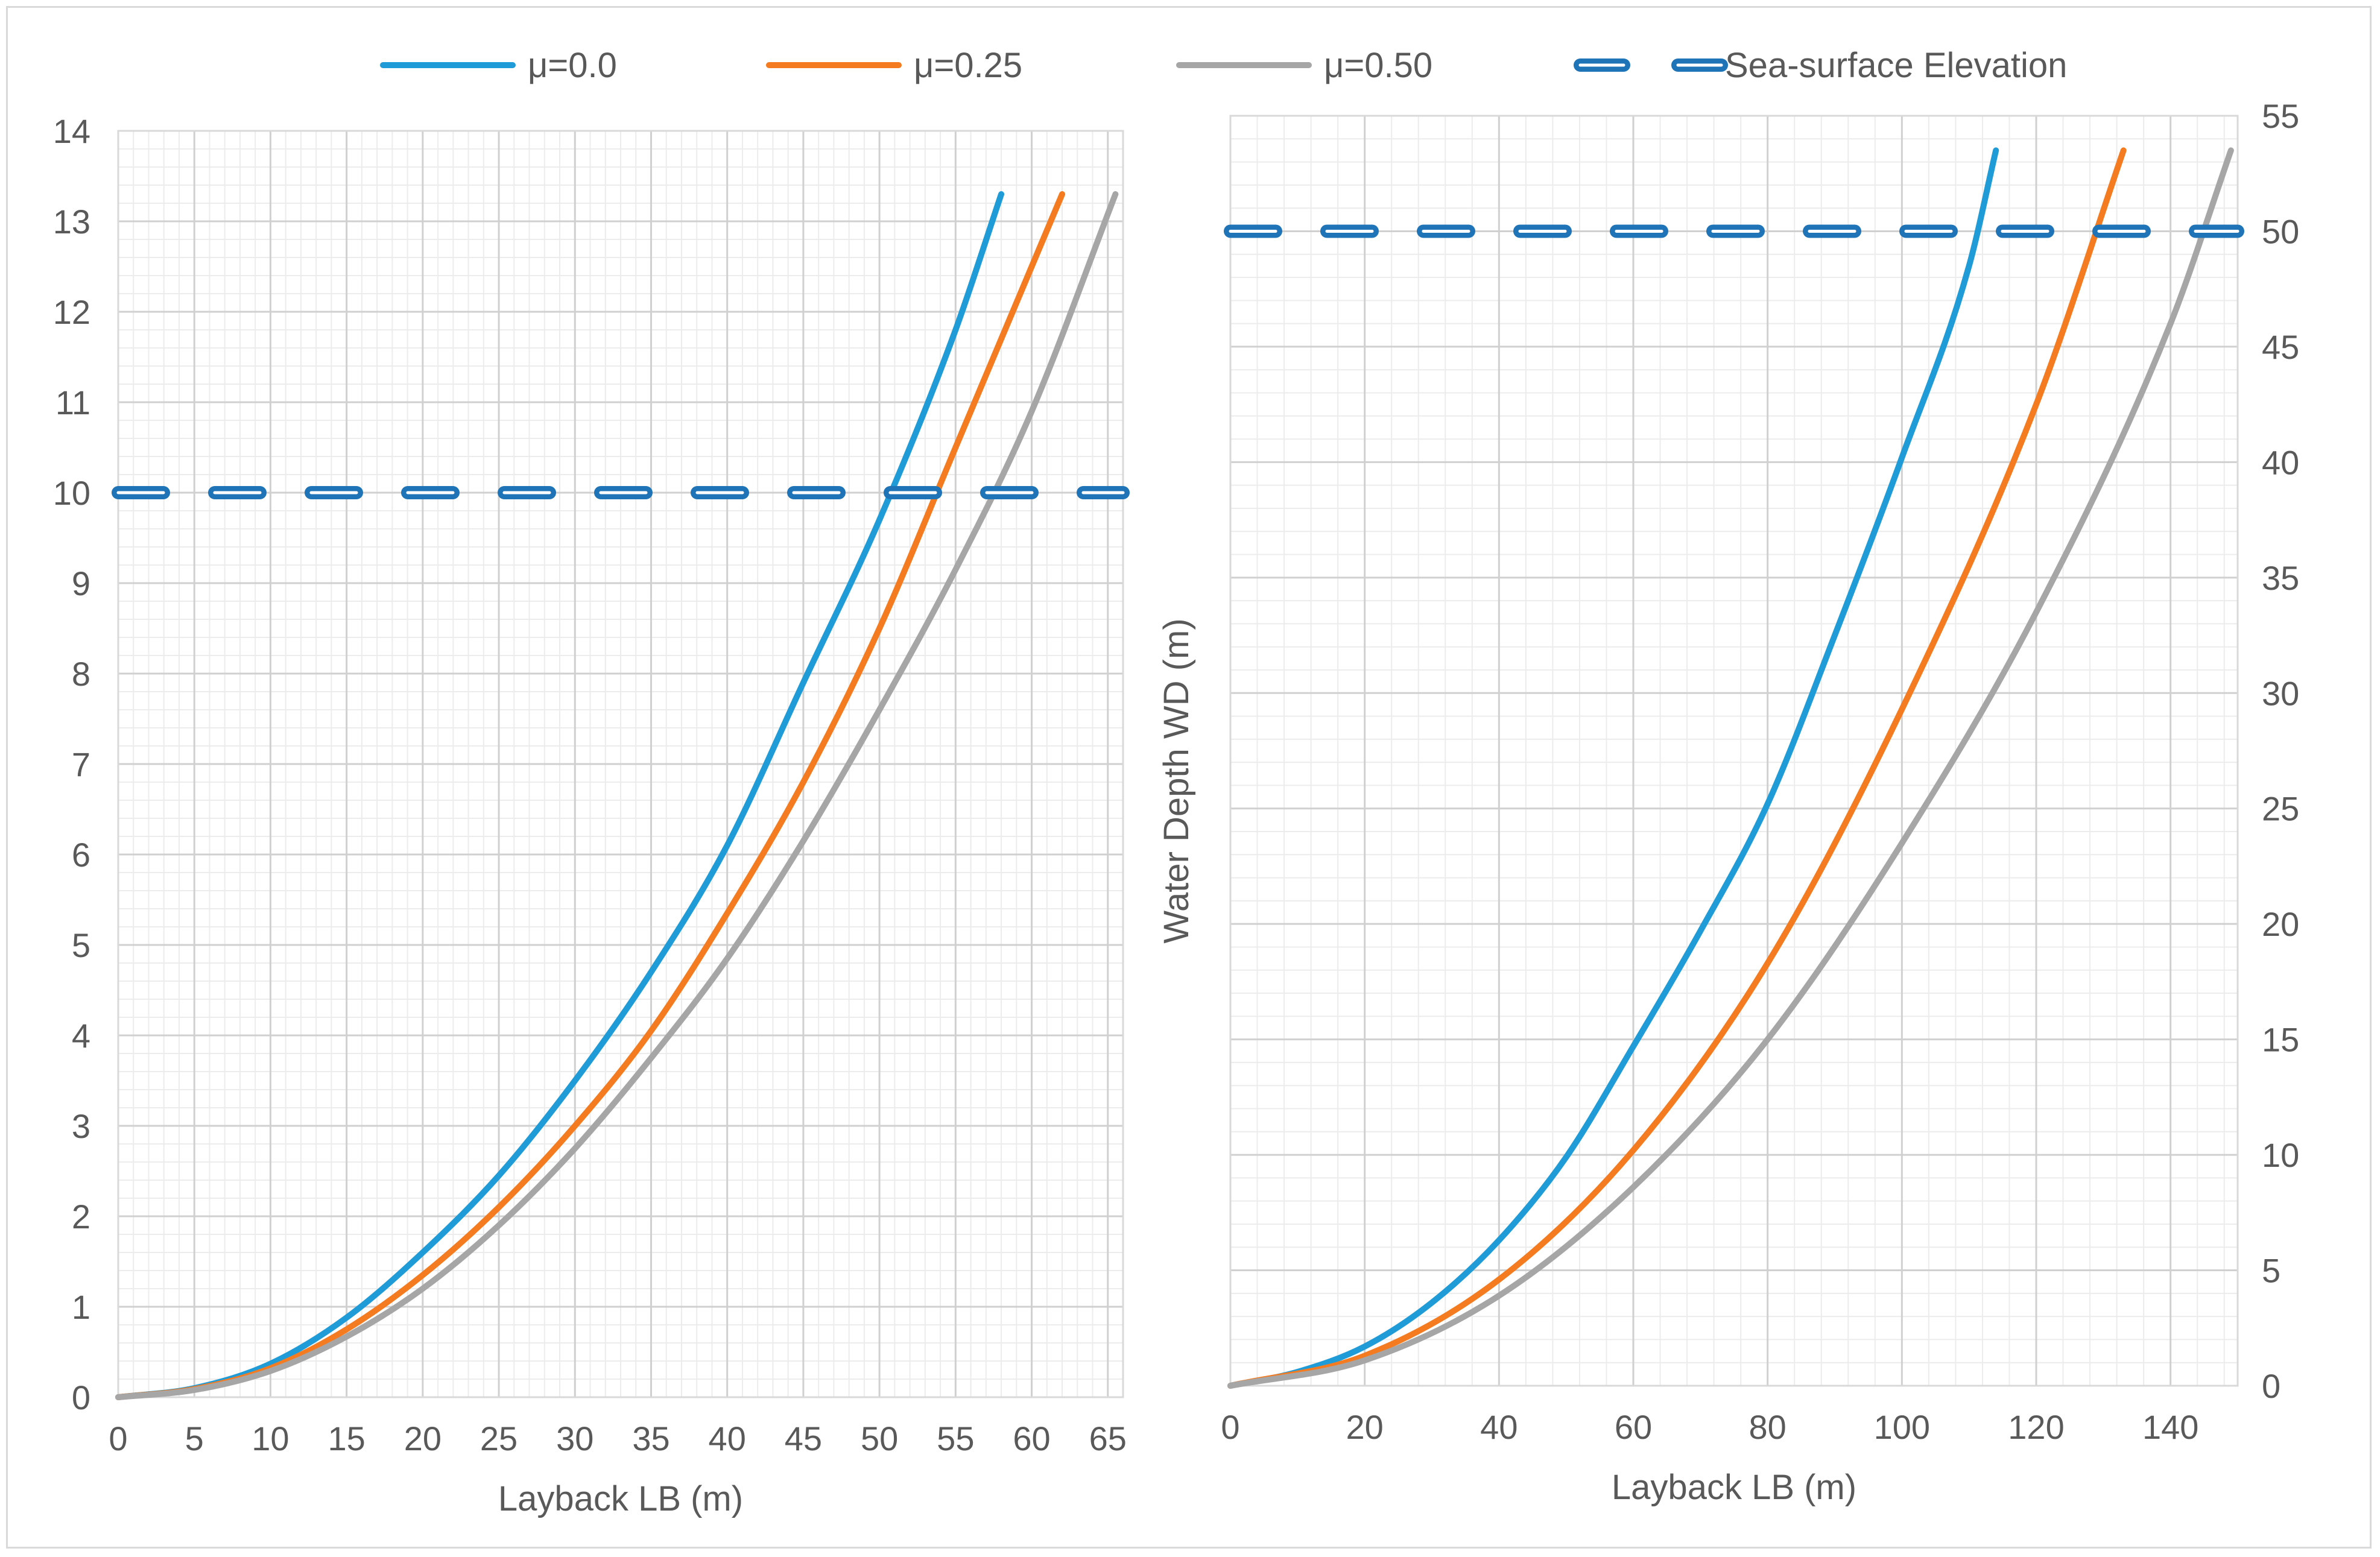 The height and width of the screenshot is (1557, 2380). Describe the element at coordinates (1304, 65) in the screenshot. I see `legend-item-mu-0-50: μ=0.50` at that location.